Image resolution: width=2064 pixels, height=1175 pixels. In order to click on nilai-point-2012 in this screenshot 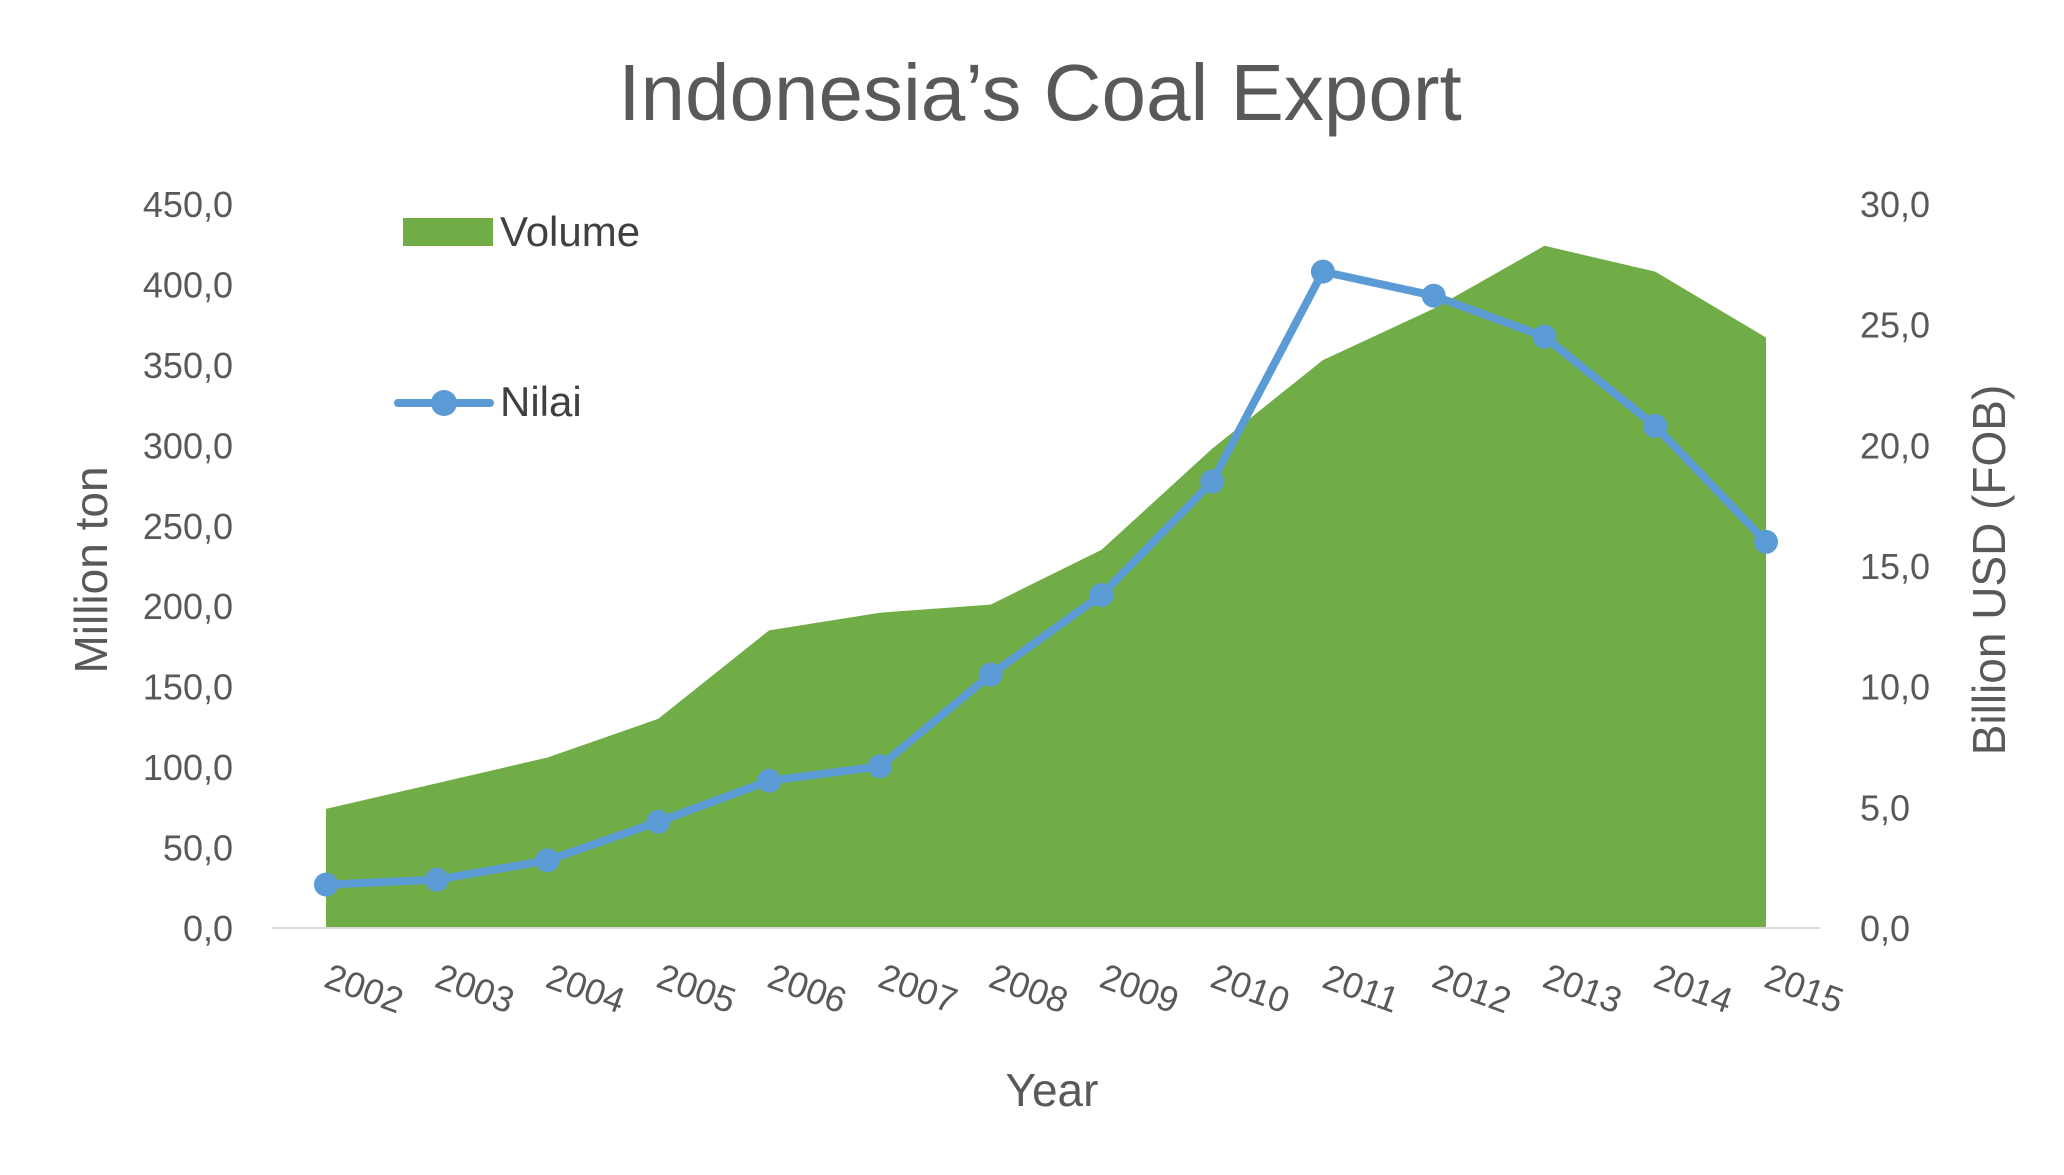, I will do `click(1433, 295)`.